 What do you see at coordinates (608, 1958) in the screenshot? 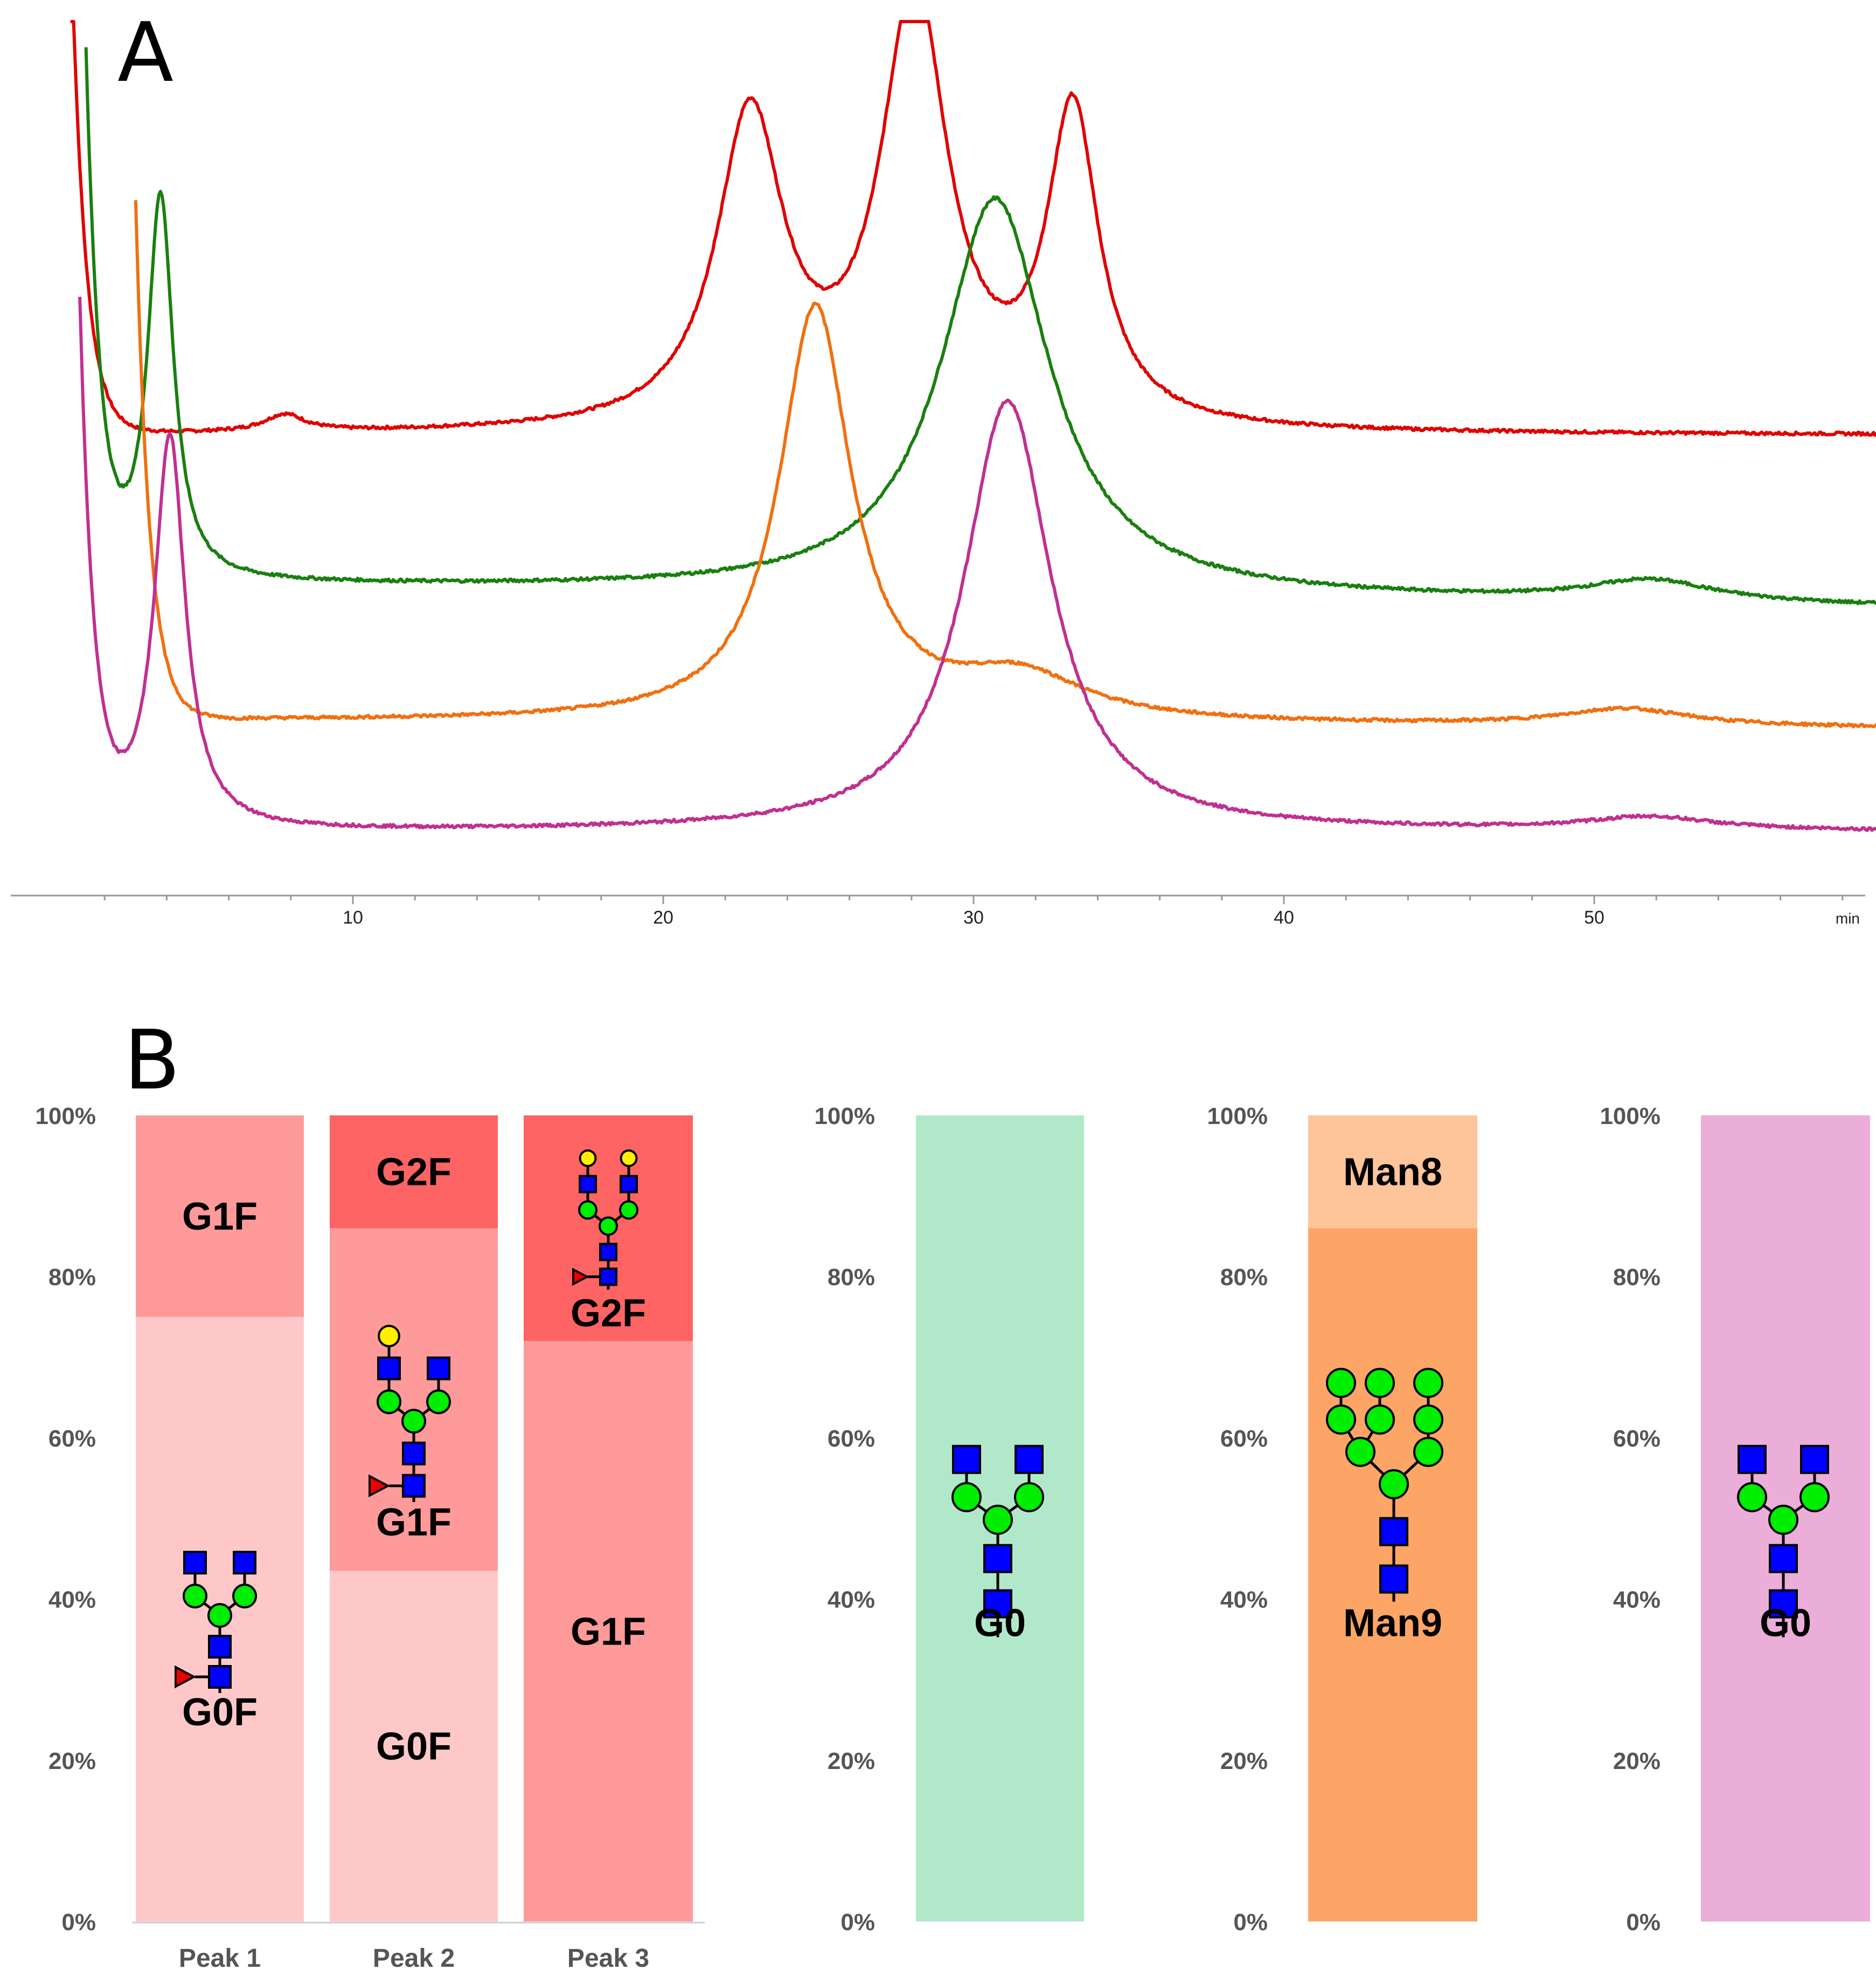
I see `category-label: Peak 3` at bounding box center [608, 1958].